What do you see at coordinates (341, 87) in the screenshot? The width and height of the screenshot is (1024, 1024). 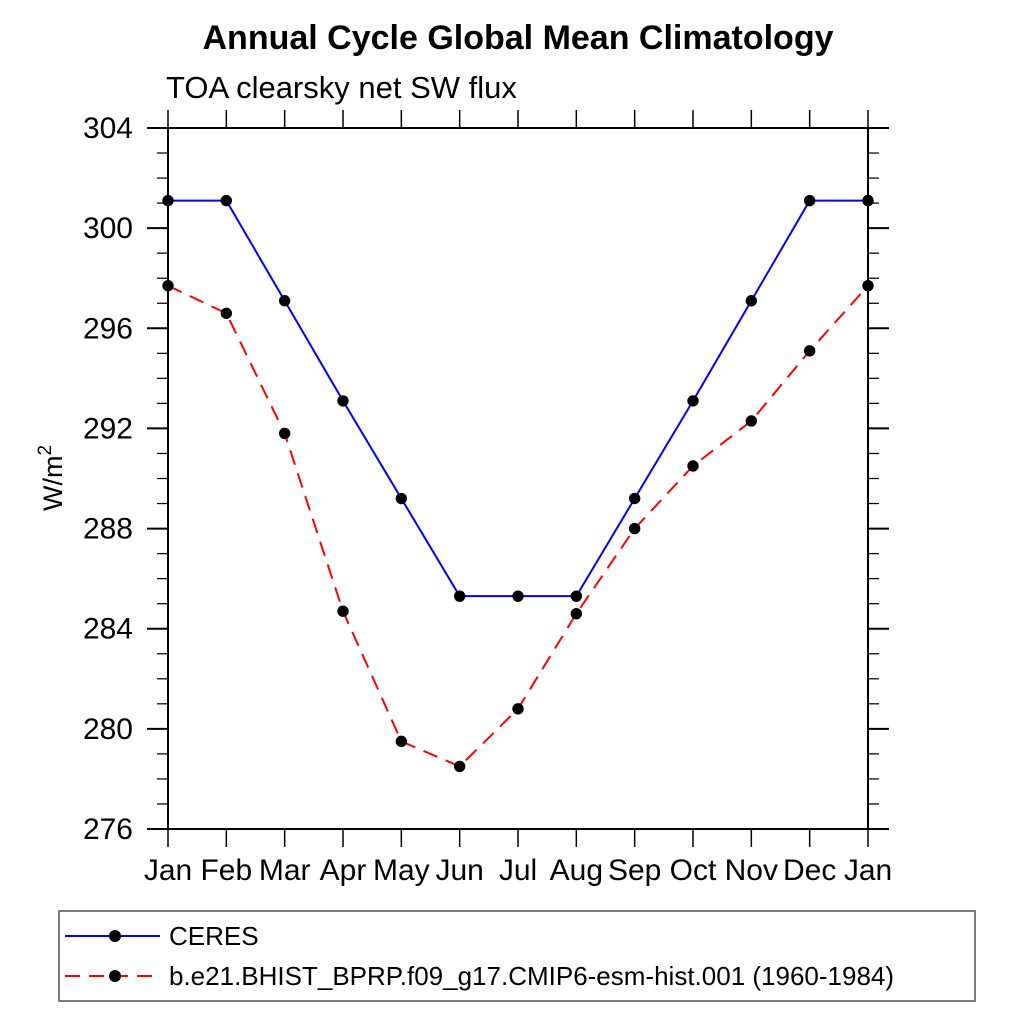 I see `chart-subtitle: TOA clearsky net SW flux` at bounding box center [341, 87].